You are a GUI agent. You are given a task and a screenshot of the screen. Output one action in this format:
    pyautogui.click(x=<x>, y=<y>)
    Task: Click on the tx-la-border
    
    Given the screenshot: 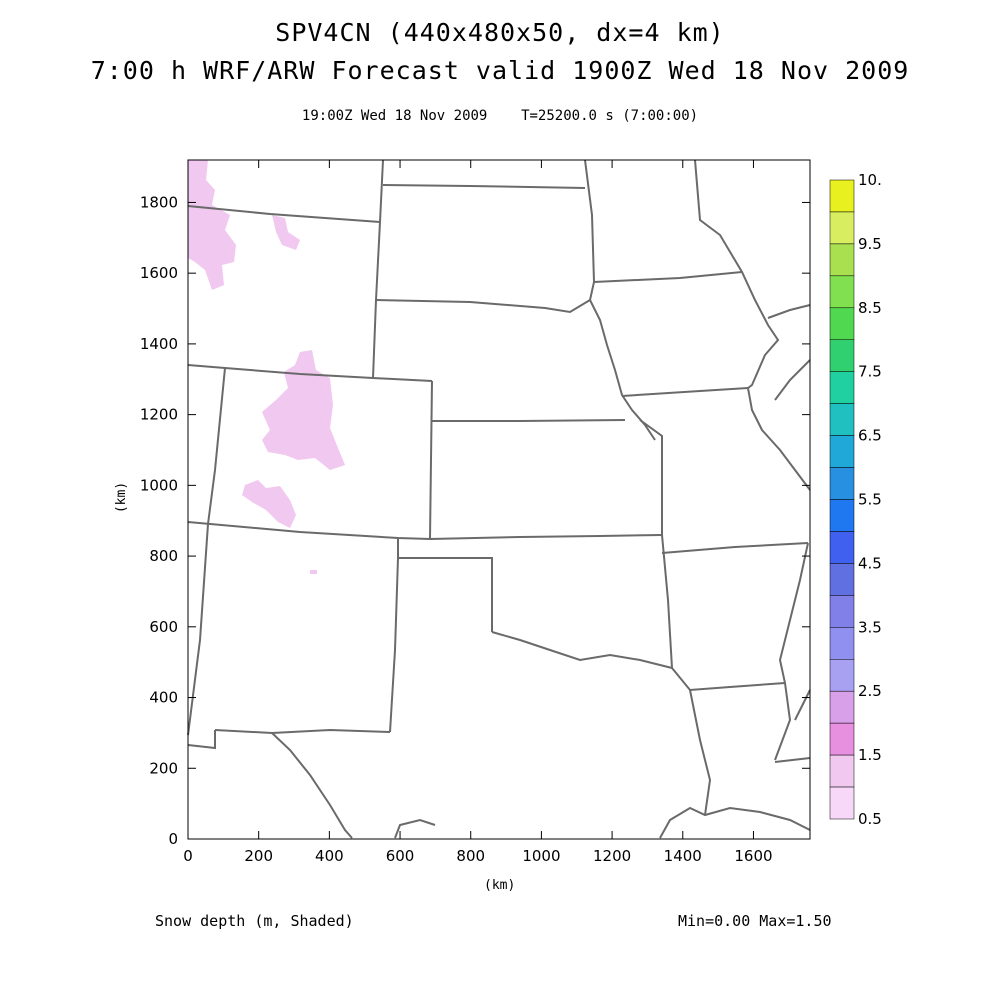 What is the action you would take?
    pyautogui.click(x=700, y=752)
    